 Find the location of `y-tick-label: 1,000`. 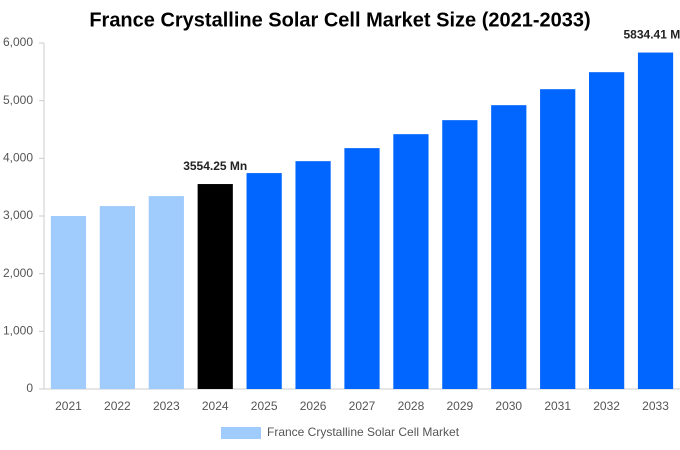

y-tick-label: 1,000 is located at coordinates (18, 331).